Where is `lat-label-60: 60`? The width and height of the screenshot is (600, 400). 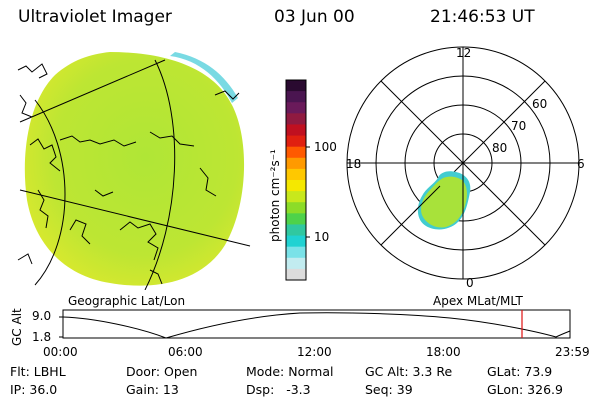
lat-label-60: 60 is located at coordinates (540, 104).